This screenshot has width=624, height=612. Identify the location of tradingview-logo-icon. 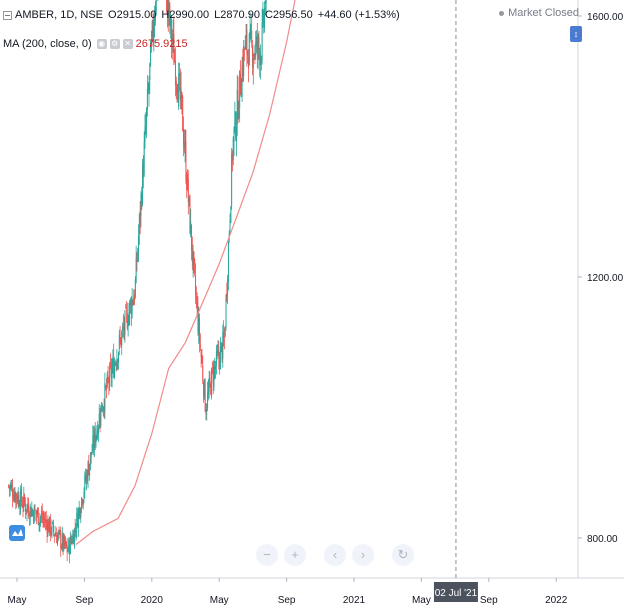
(17, 533).